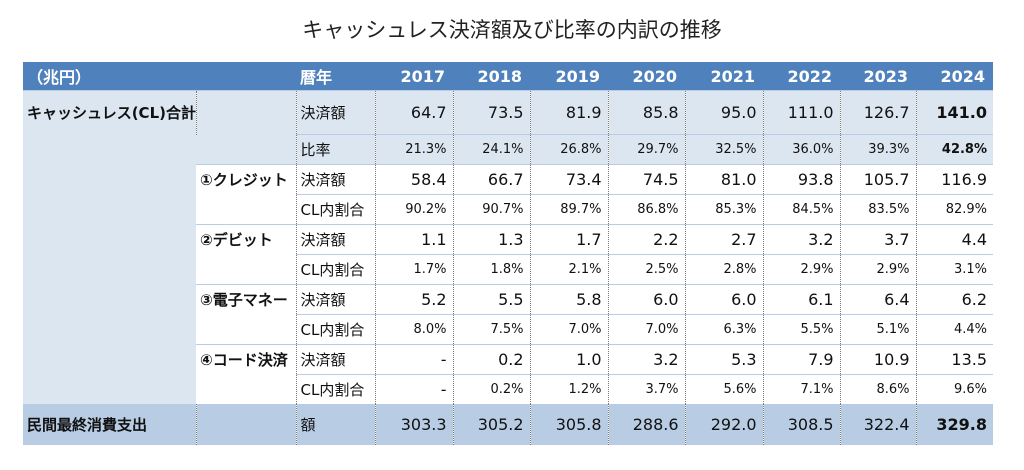  Describe the element at coordinates (414, 112) in the screenshot. I see `value-cell: 64.7` at that location.